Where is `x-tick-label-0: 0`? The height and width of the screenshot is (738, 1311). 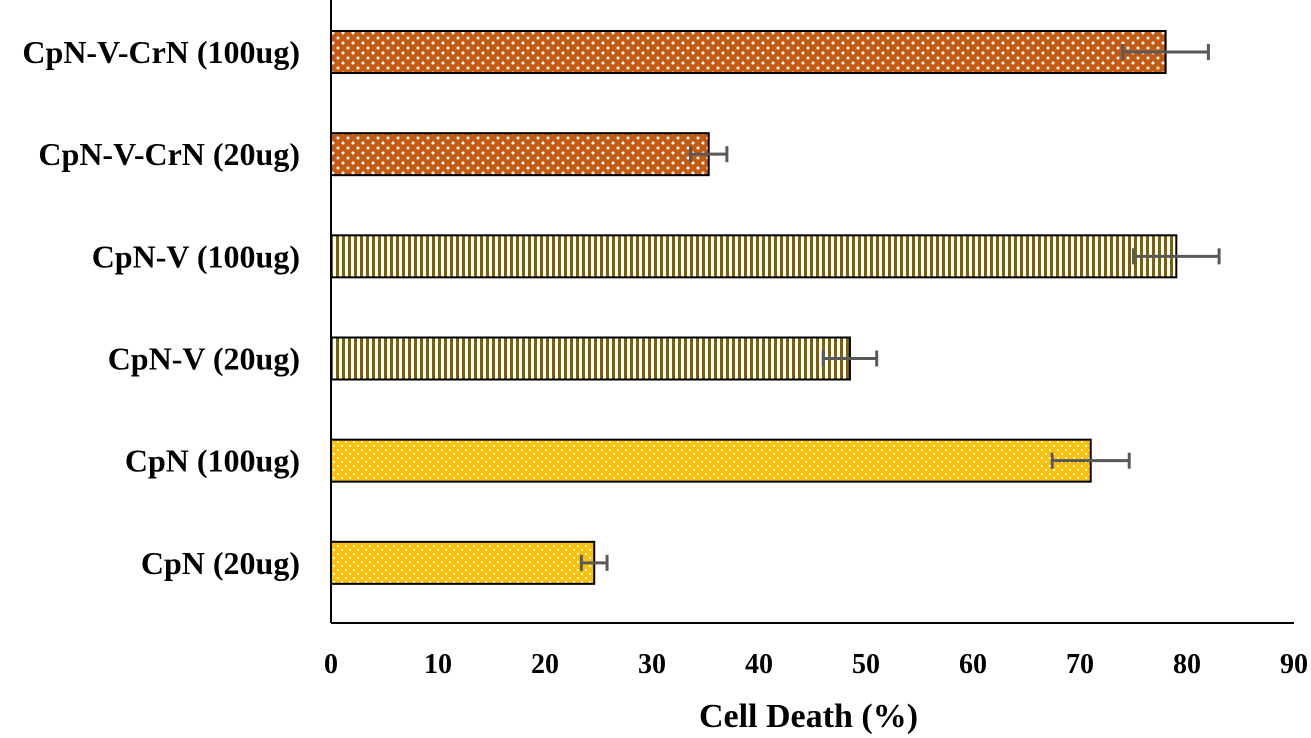
x-tick-label-0: 0 is located at coordinates (331, 664).